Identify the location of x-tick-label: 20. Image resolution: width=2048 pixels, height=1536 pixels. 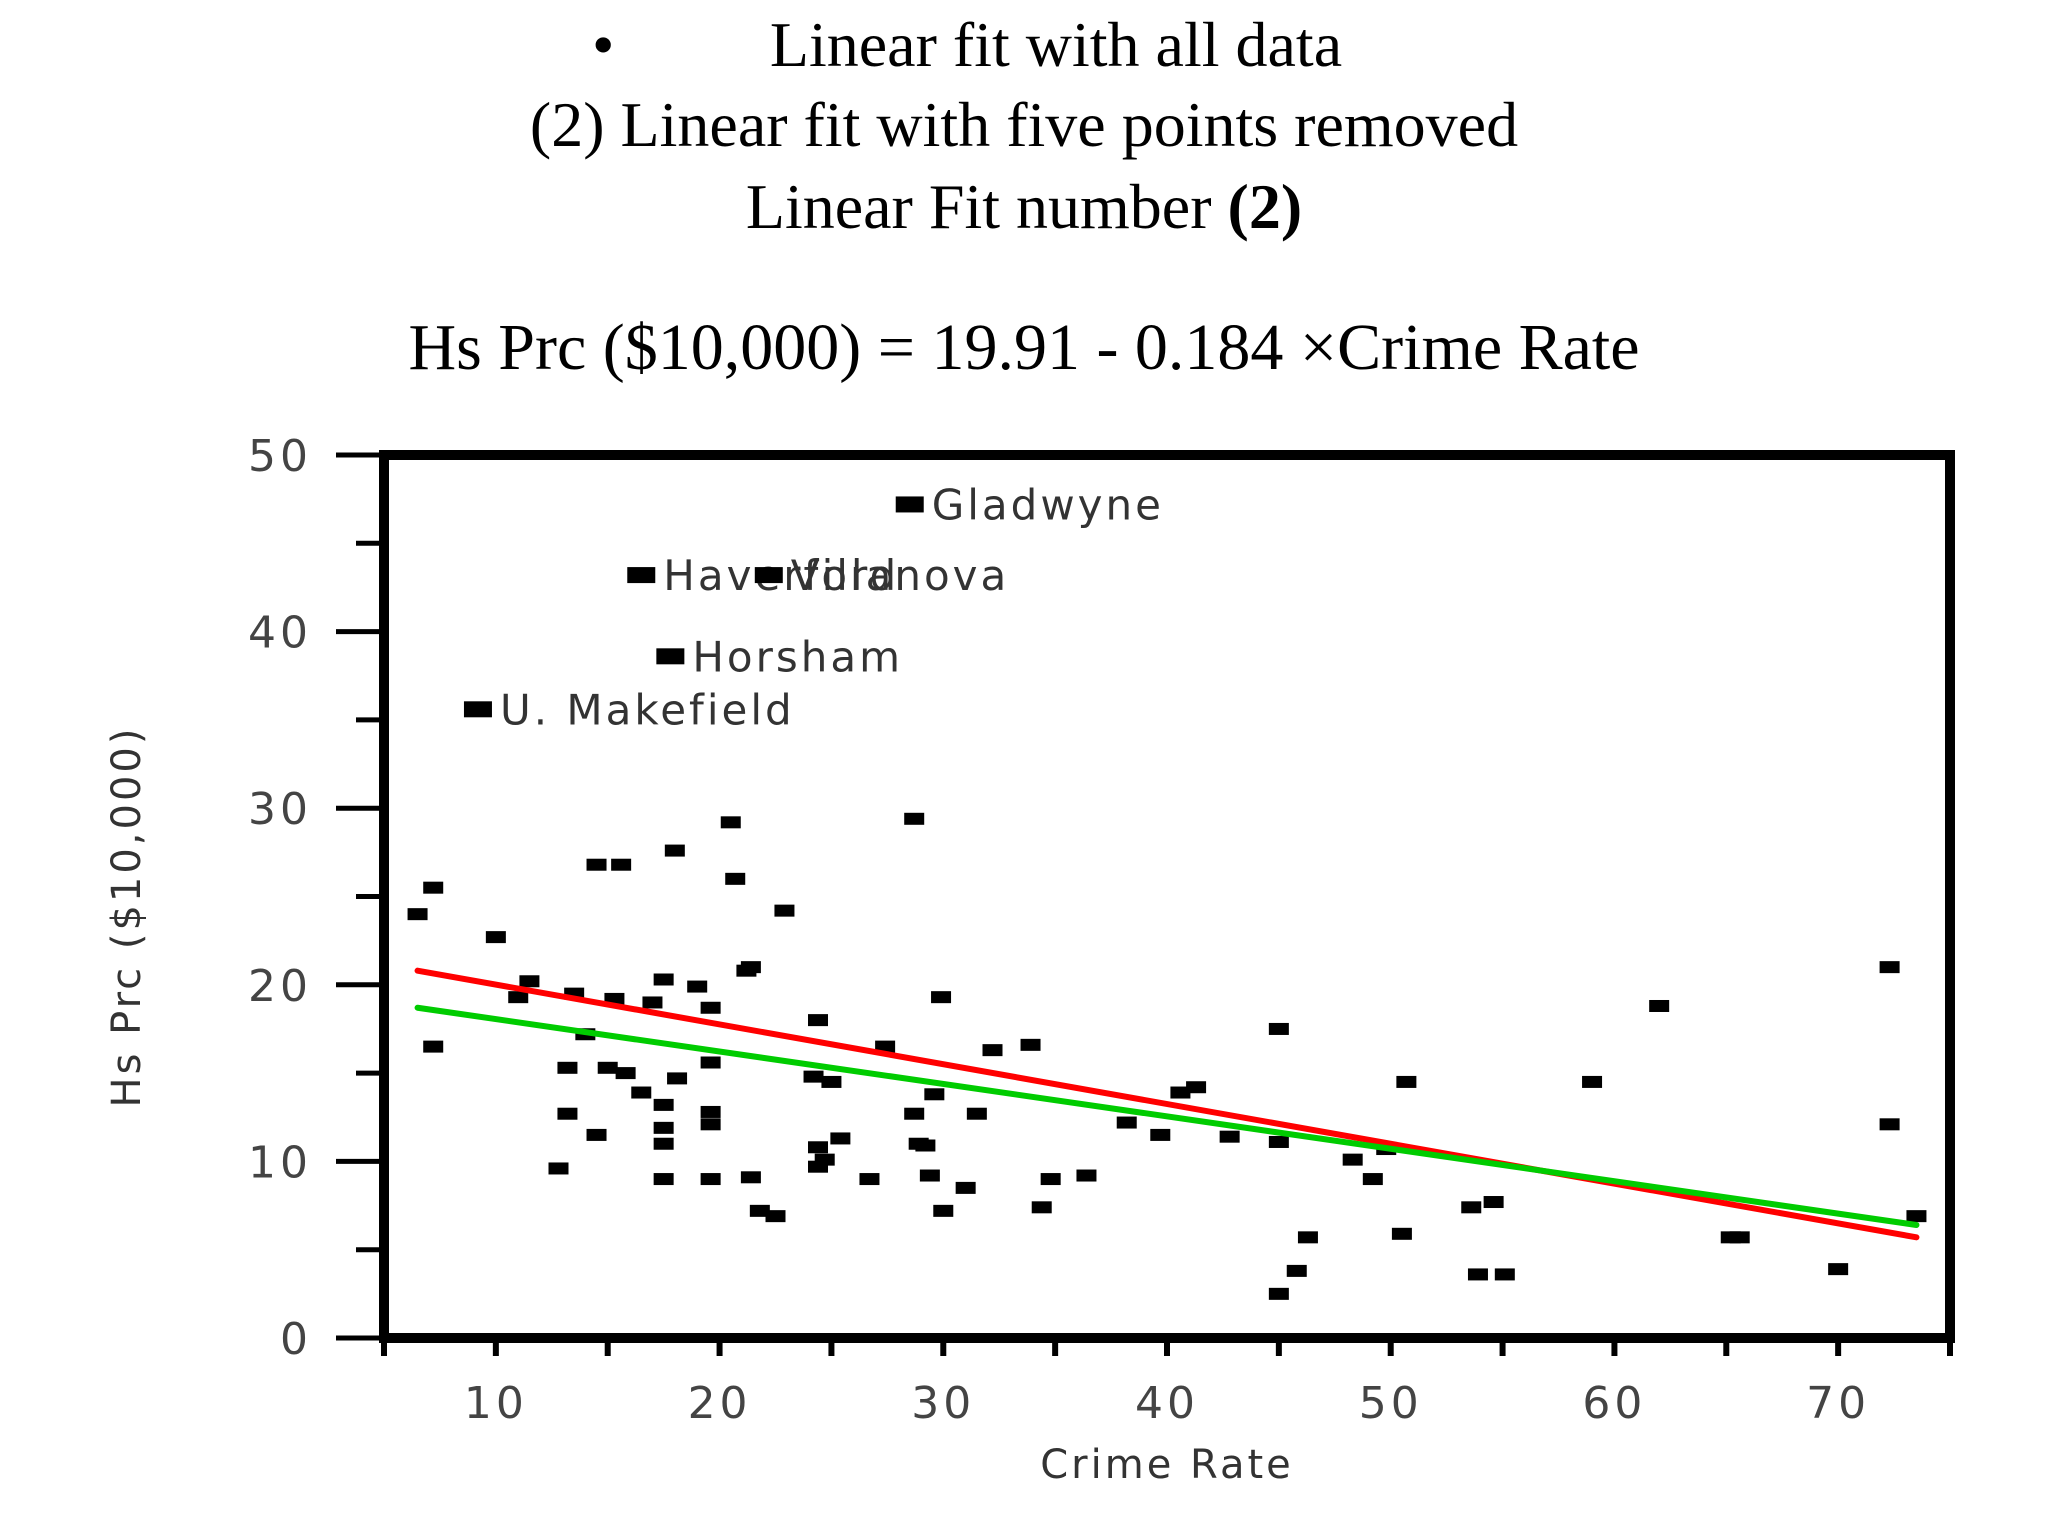
(720, 1403).